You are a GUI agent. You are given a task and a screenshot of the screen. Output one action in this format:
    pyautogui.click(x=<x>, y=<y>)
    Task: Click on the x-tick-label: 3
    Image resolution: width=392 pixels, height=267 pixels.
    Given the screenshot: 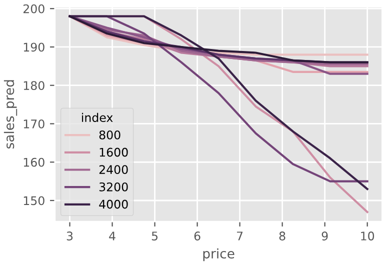 What is the action you would take?
    pyautogui.click(x=69, y=236)
    